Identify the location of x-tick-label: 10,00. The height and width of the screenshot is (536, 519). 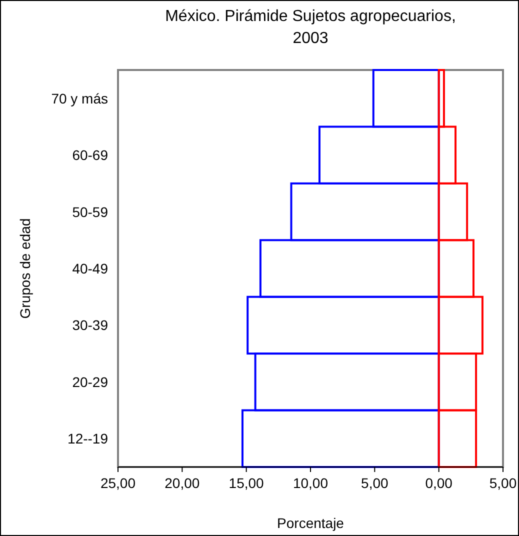
(310, 483).